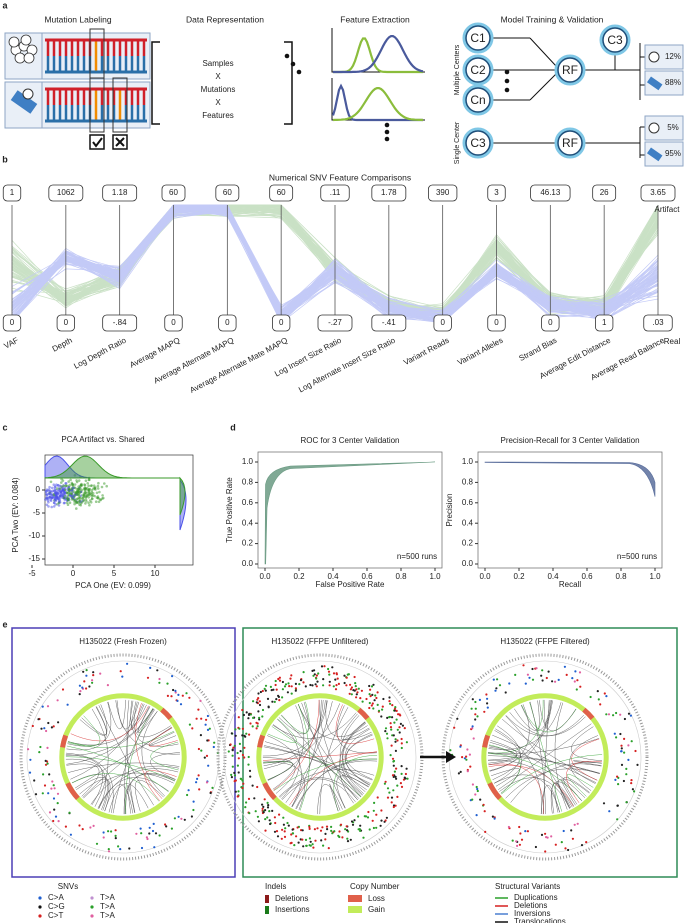 The image size is (685, 923). Describe the element at coordinates (248, 502) in the screenshot. I see `y-tick-label: 0.6` at that location.